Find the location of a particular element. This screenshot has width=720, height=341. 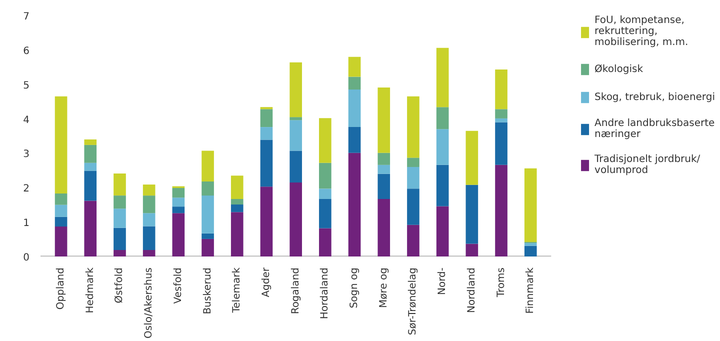

x-tick-label: Østfold is located at coordinates (120, 285).